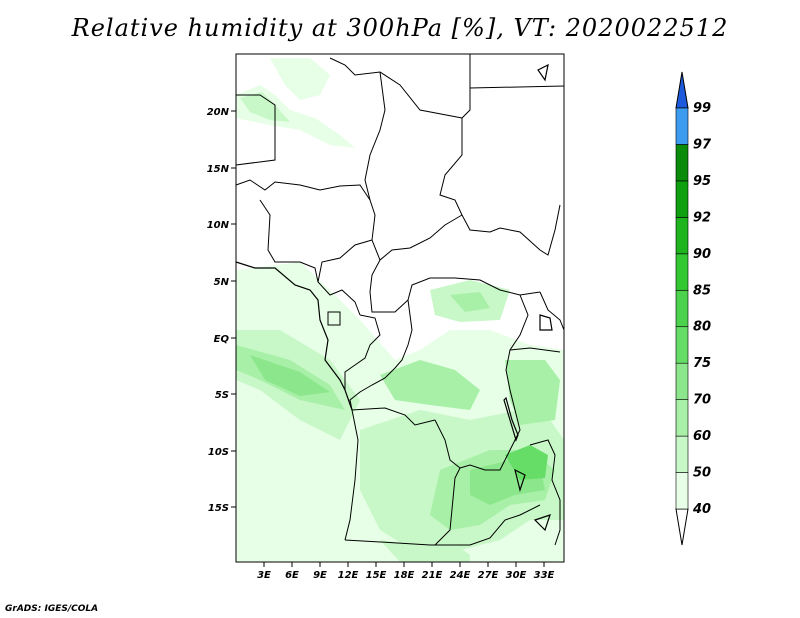 This screenshot has width=800, height=618. Describe the element at coordinates (432, 575) in the screenshot. I see `lon-tick-label: 21E` at that location.